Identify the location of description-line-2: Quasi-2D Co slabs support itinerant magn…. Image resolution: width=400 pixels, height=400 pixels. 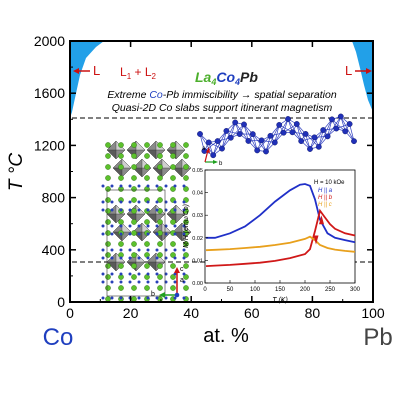
(222, 108).